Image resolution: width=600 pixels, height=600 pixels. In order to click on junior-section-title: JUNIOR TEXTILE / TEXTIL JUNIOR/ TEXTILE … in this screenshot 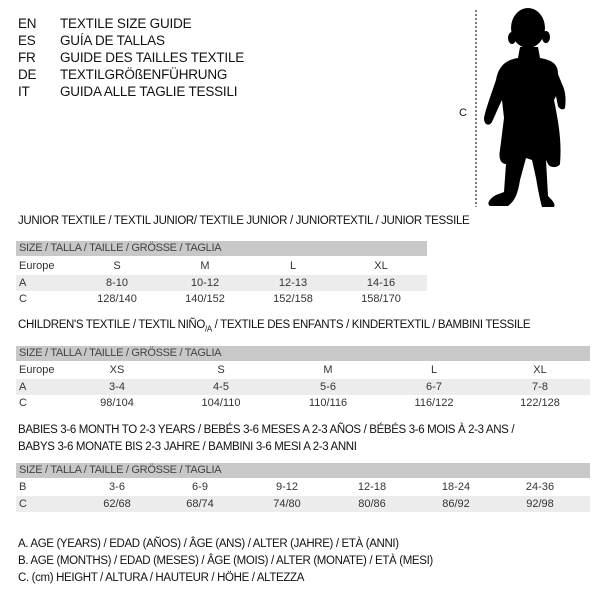, I will do `click(244, 221)`.